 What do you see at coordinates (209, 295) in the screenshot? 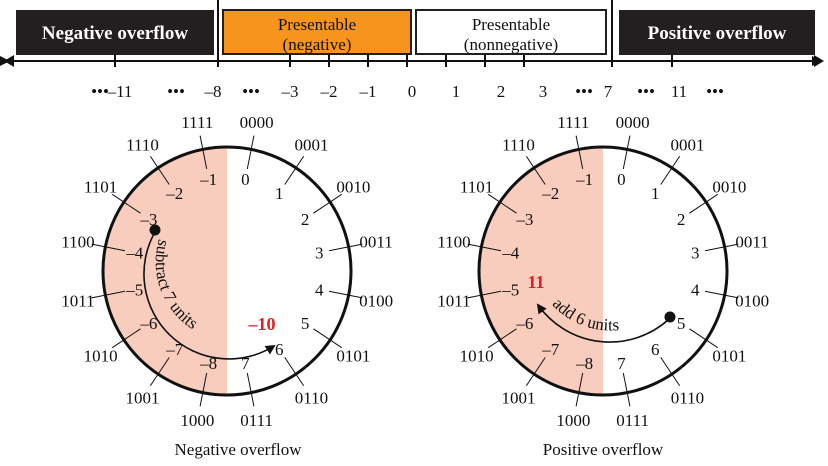
I see `subtract-arrow` at bounding box center [209, 295].